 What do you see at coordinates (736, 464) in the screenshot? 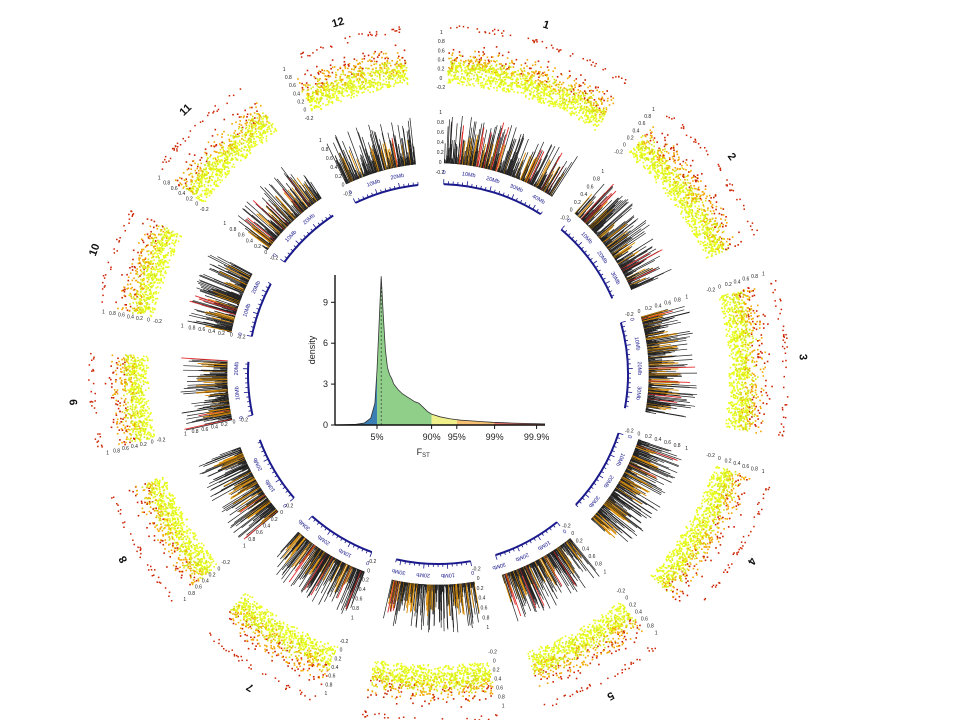
I see `outer-ytick-label: 0.4` at bounding box center [736, 464].